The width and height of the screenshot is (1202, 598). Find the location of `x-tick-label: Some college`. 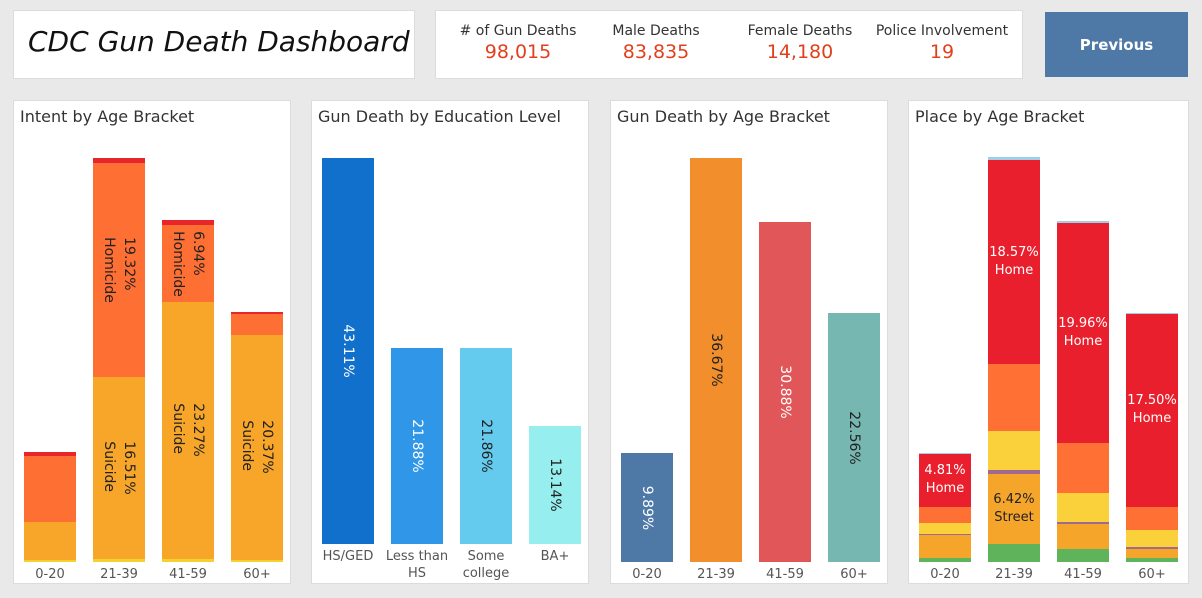

x-tick-label: Some college is located at coordinates (486, 565).